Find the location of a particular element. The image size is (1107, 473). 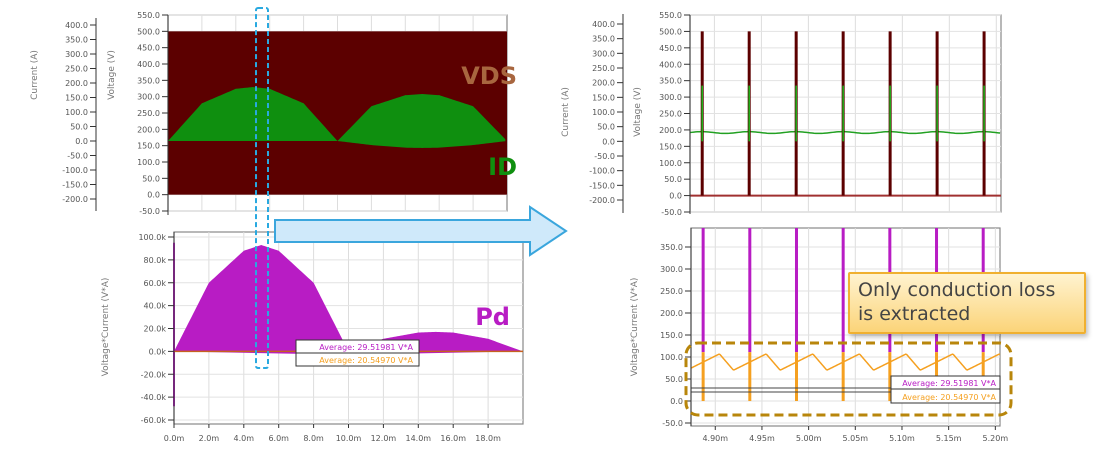

current-axis-zoom-tick-label: -200.0 is located at coordinates (602, 200).